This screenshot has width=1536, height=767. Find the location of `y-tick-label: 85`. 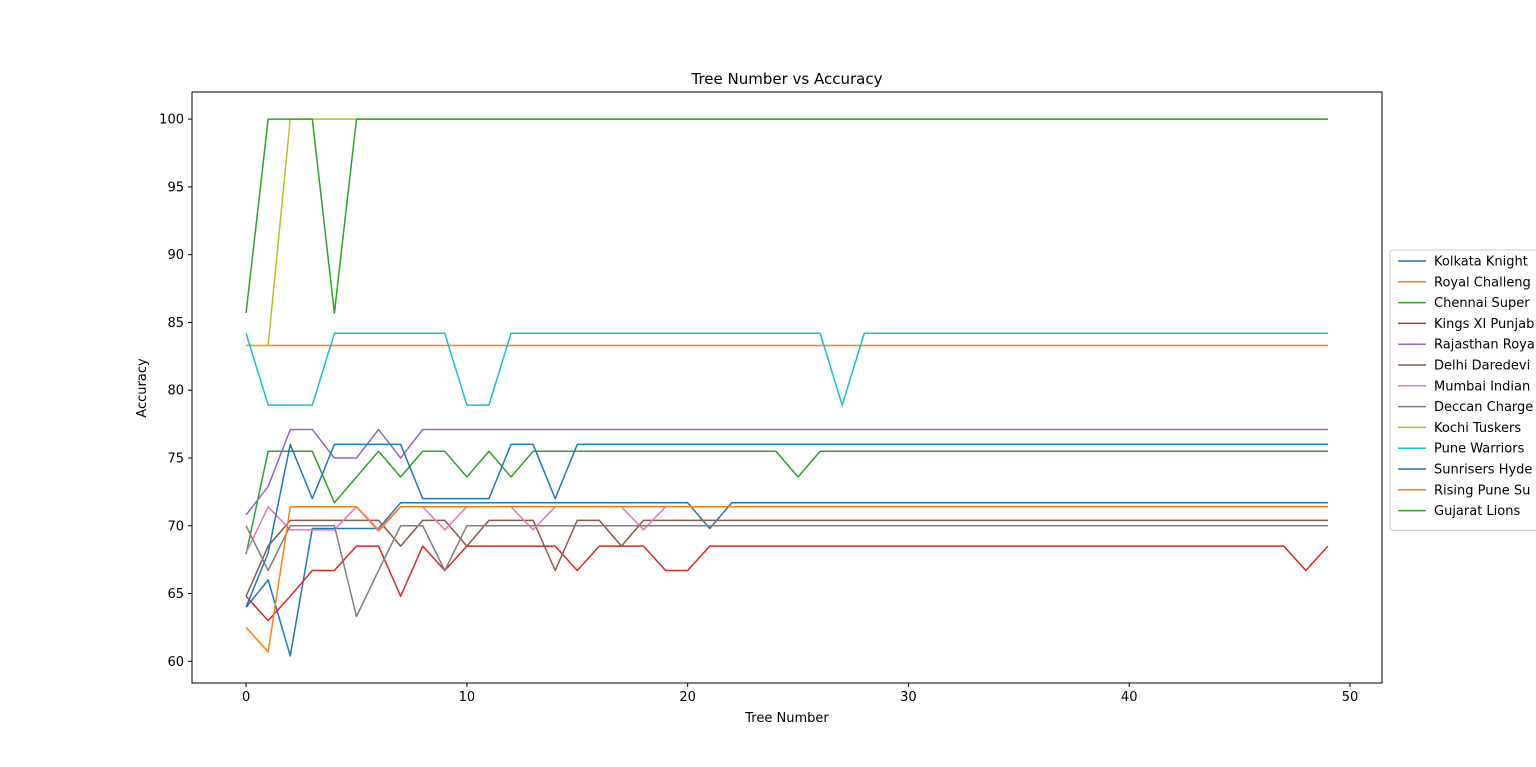

y-tick-label: 85 is located at coordinates (175, 323).